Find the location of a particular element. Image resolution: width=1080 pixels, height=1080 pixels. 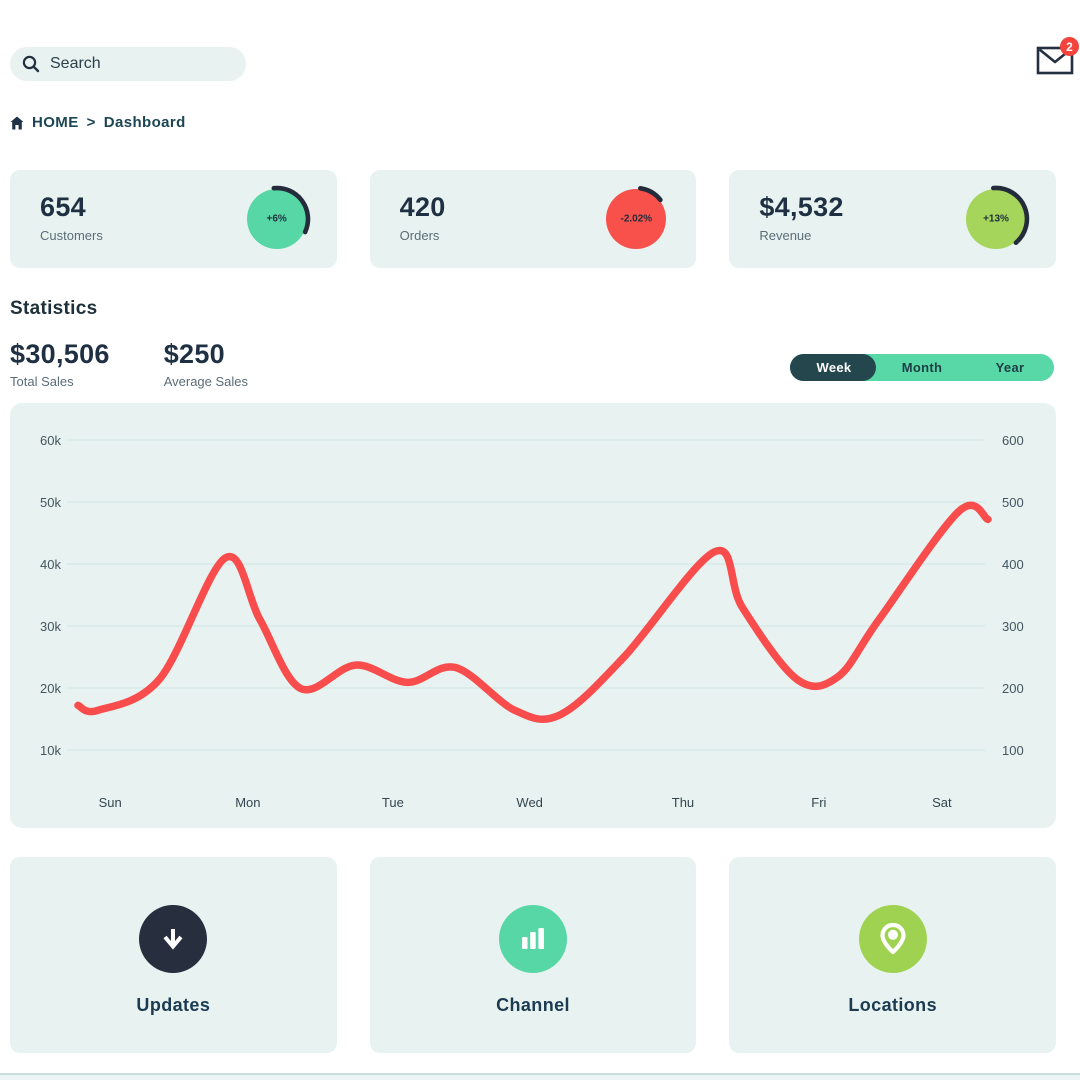

channel-circle is located at coordinates (533, 939).